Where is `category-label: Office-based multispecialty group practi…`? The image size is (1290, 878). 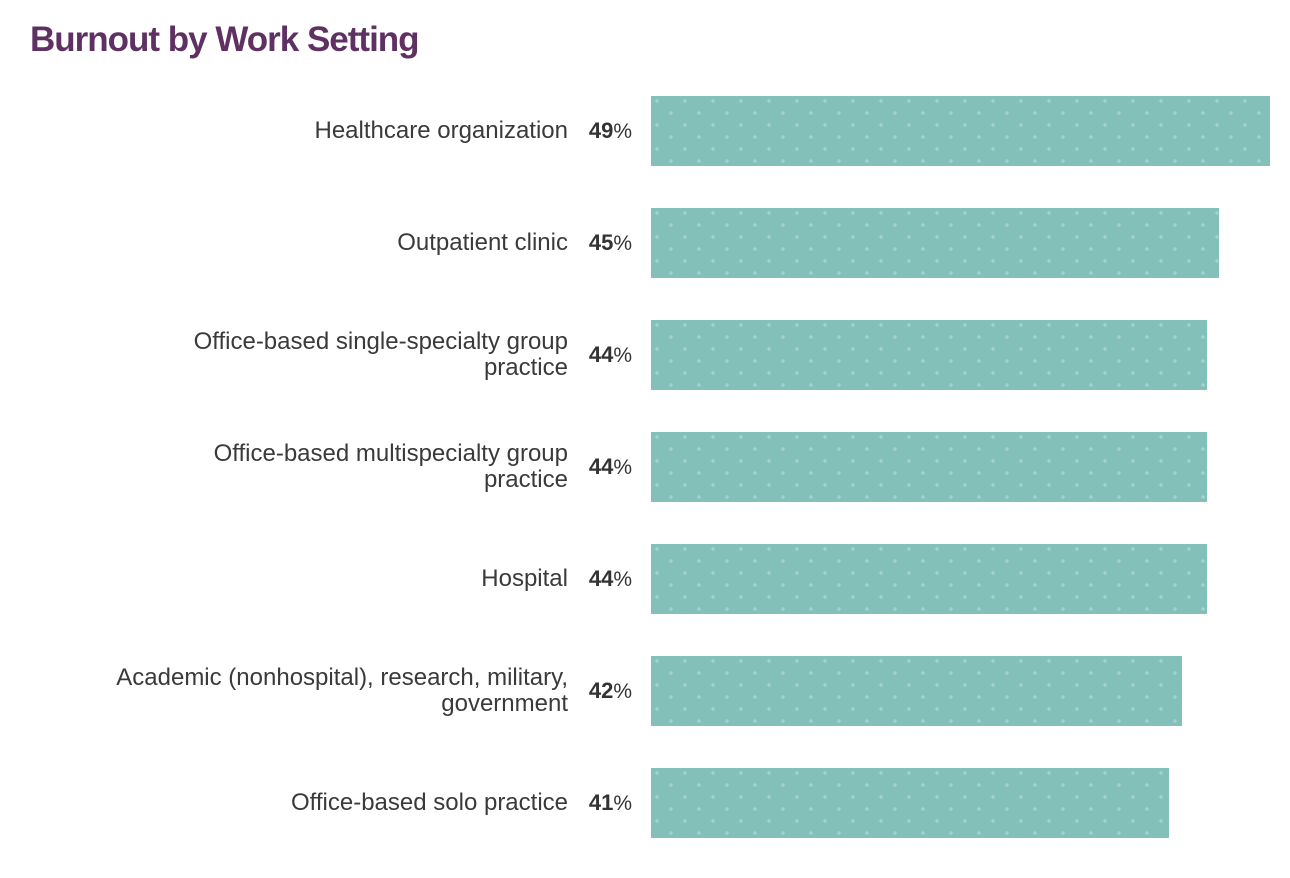
category-label: Office-based multispecialty group practi… is located at coordinates (390, 466).